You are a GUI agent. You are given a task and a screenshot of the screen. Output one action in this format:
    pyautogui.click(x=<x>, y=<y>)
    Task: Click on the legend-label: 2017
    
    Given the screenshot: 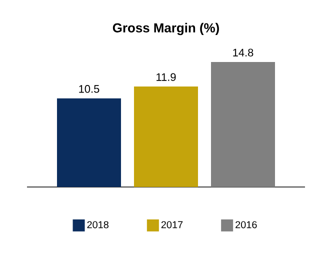 What is the action you would take?
    pyautogui.click(x=172, y=224)
    